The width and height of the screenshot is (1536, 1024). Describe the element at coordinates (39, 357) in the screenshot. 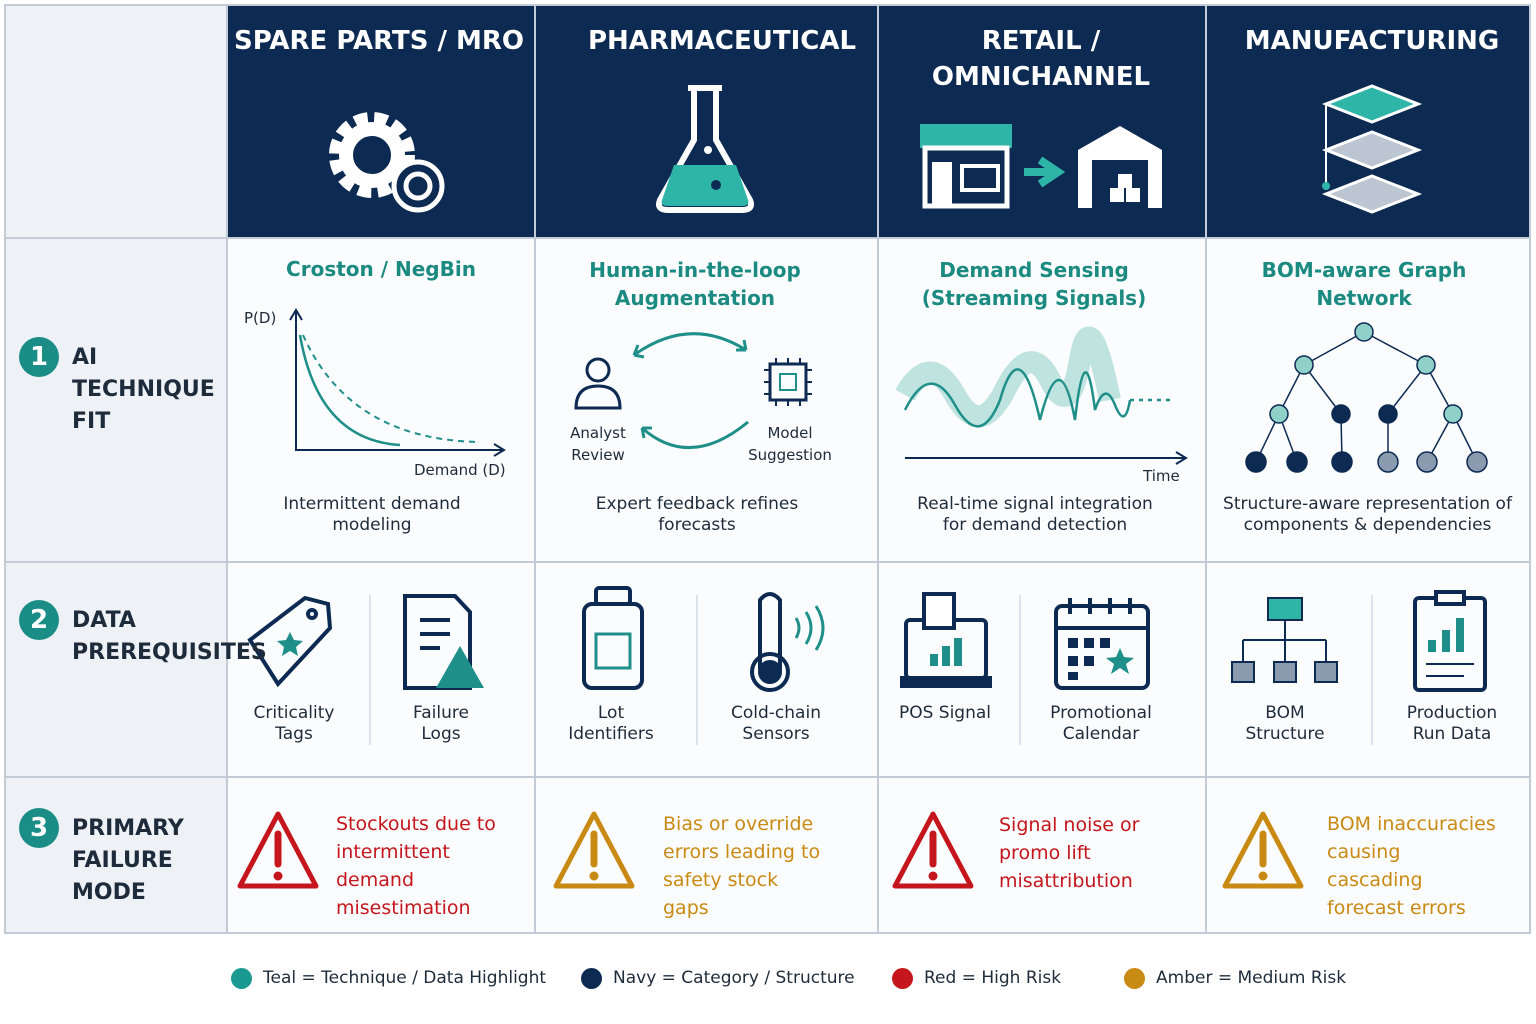

I see `row-number: 1` at that location.